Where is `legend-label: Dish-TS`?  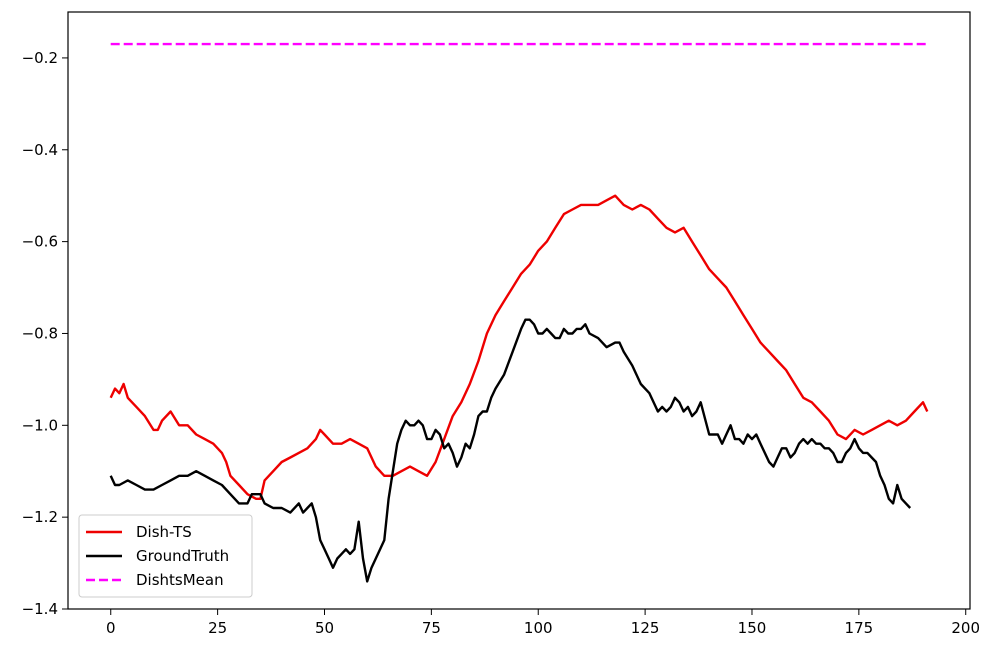 legend-label: Dish-TS is located at coordinates (164, 532).